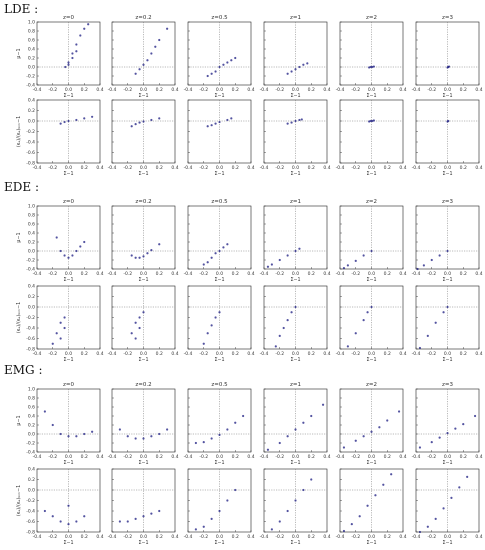 This screenshot has height=550, width=485. I want to click on y-tick-label: -0.4, so click(30, 512).